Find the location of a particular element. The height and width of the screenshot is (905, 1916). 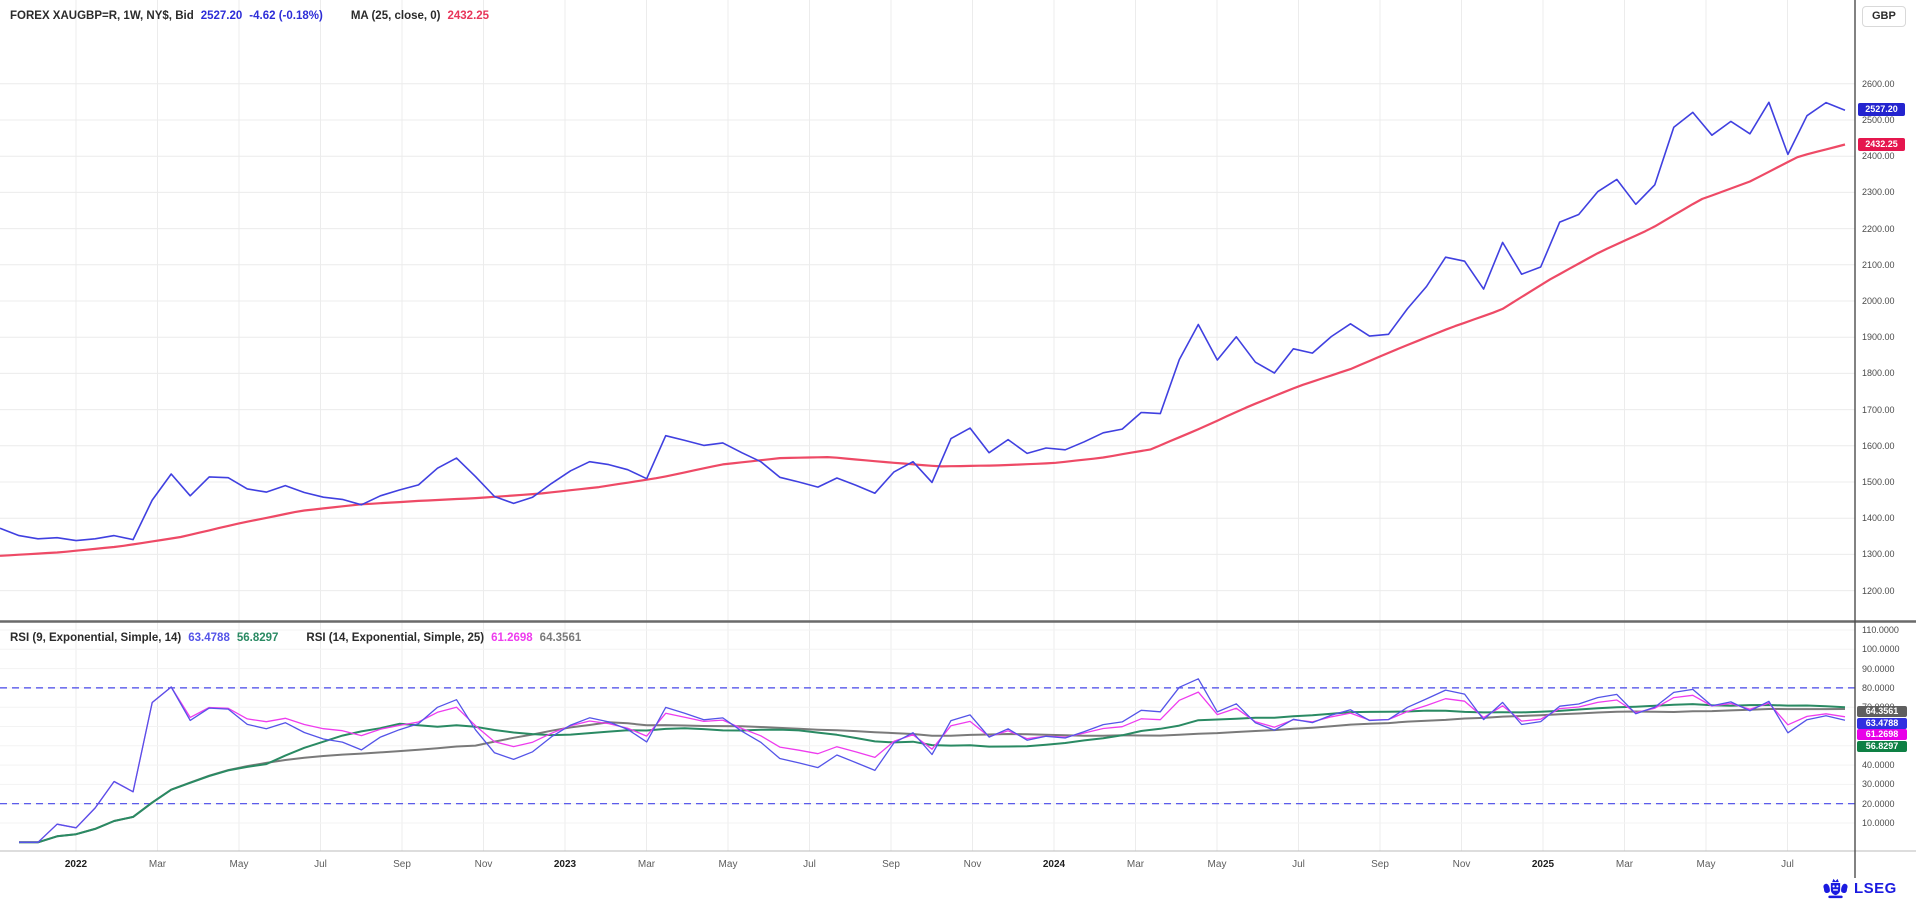

ma-price-badge: 2432.25 is located at coordinates (1881, 144).